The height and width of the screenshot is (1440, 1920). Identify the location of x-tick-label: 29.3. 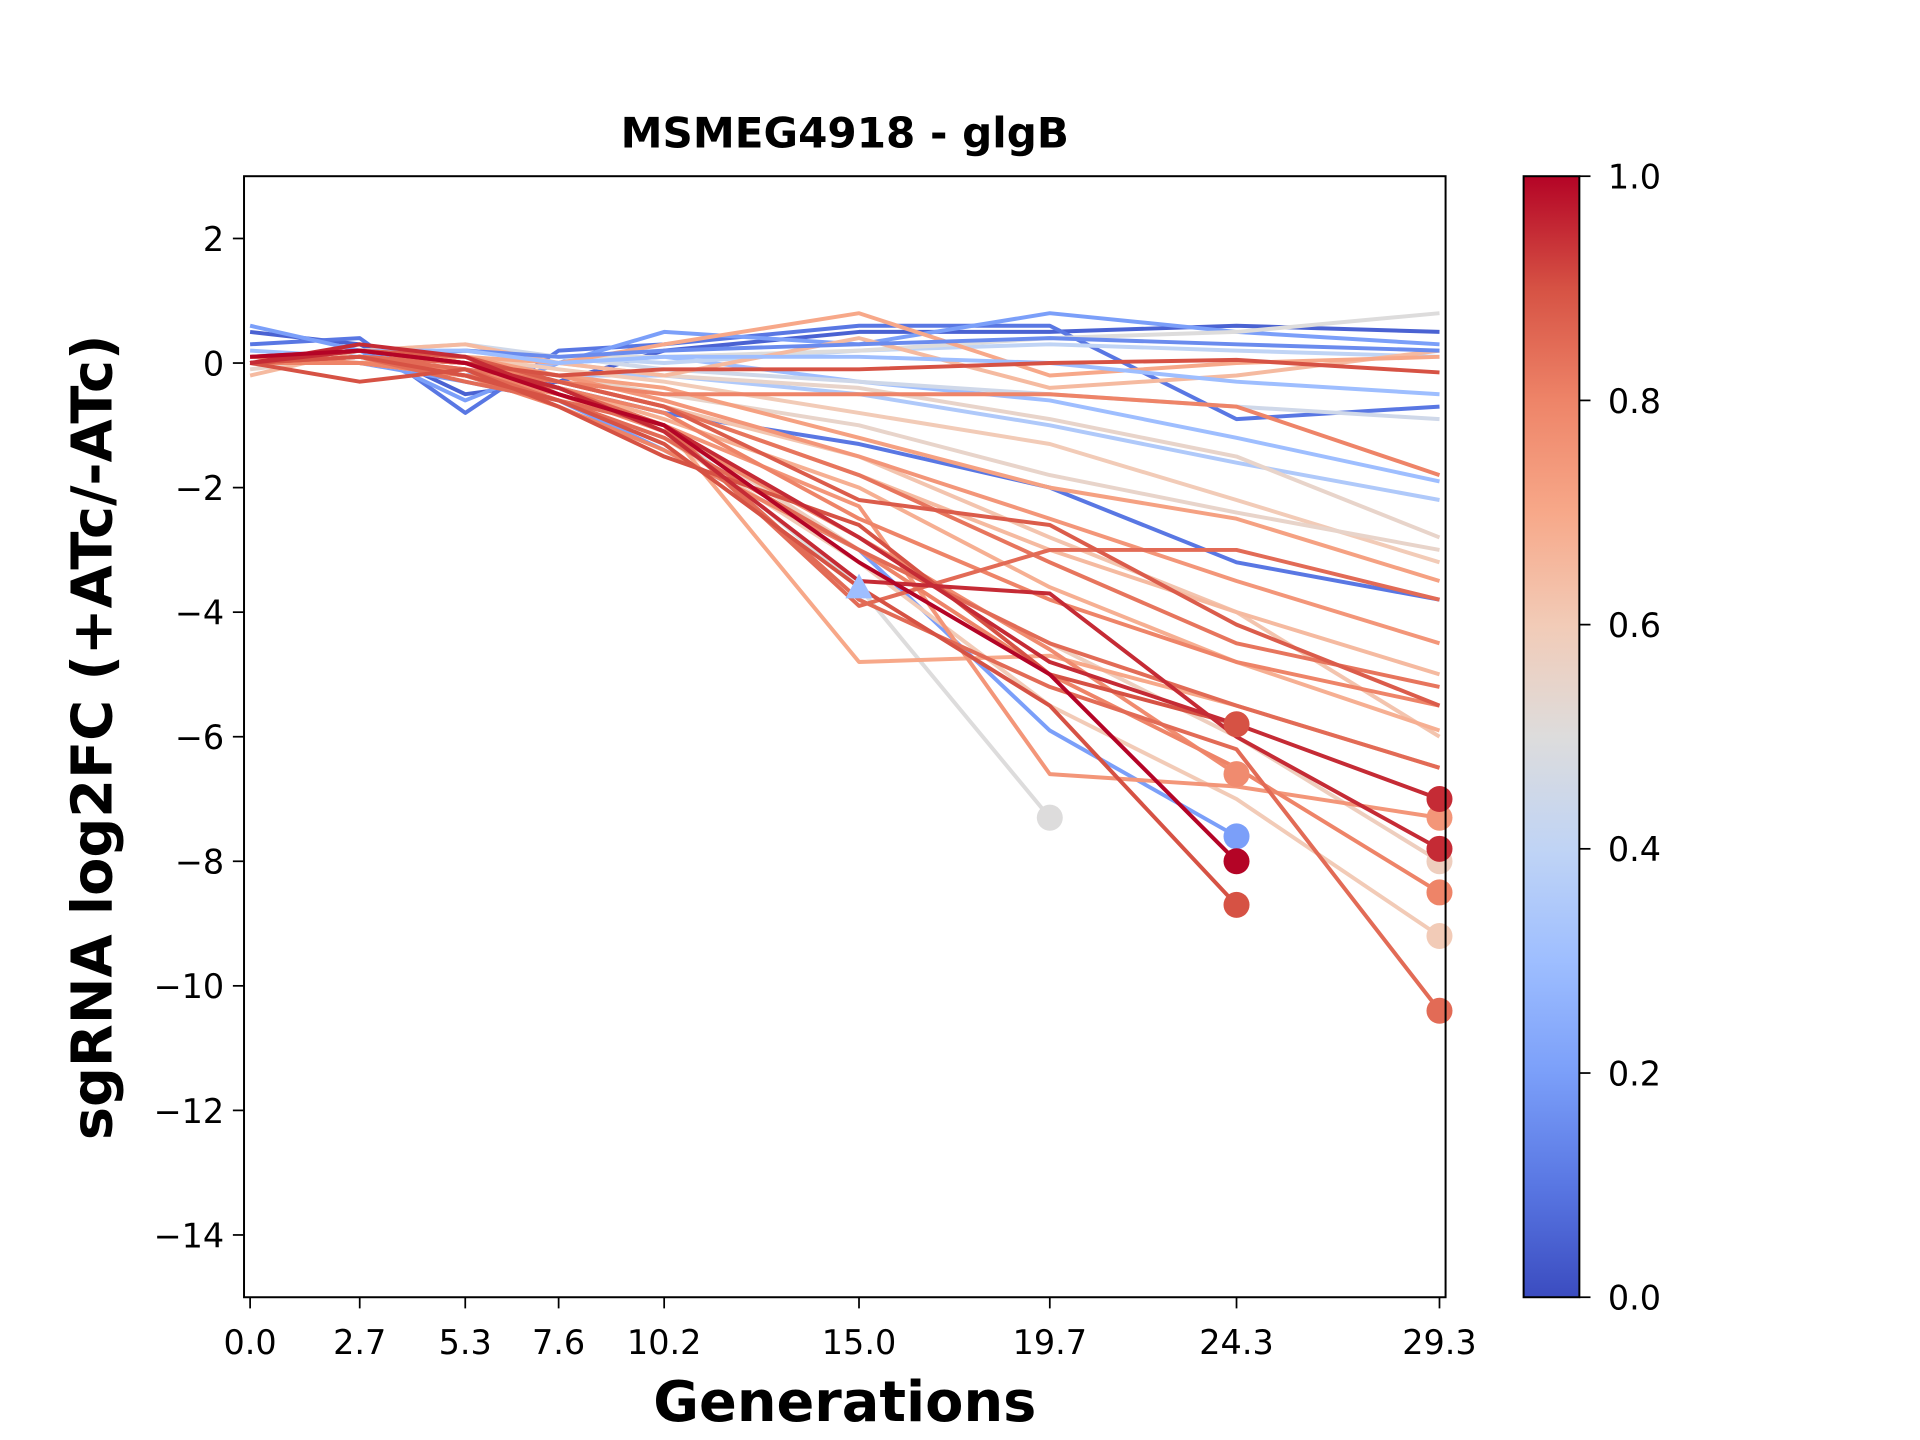
(1439, 1342).